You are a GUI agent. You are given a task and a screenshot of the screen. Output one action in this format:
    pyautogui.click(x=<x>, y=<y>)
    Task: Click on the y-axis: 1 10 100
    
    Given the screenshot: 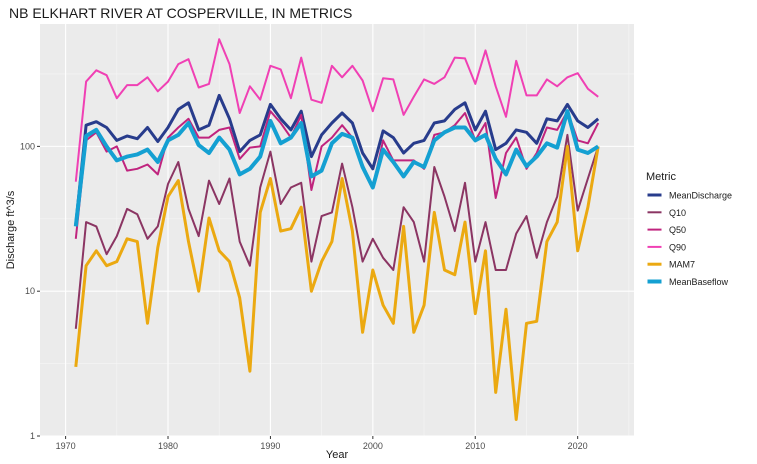 What is the action you would take?
    pyautogui.click(x=30, y=291)
    